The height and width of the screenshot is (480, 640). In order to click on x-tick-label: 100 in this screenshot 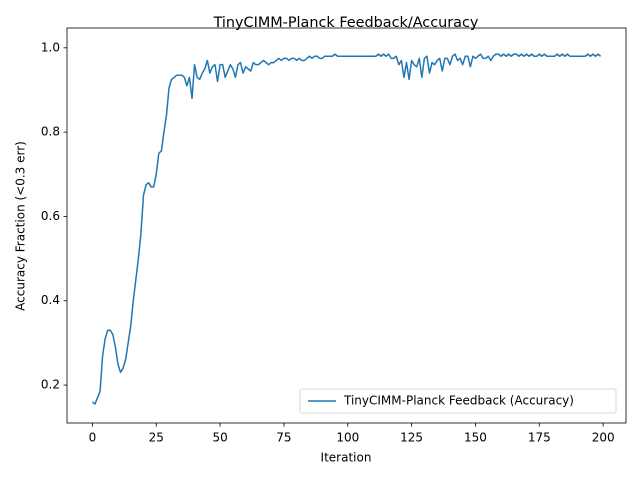, I will do `click(347, 438)`.